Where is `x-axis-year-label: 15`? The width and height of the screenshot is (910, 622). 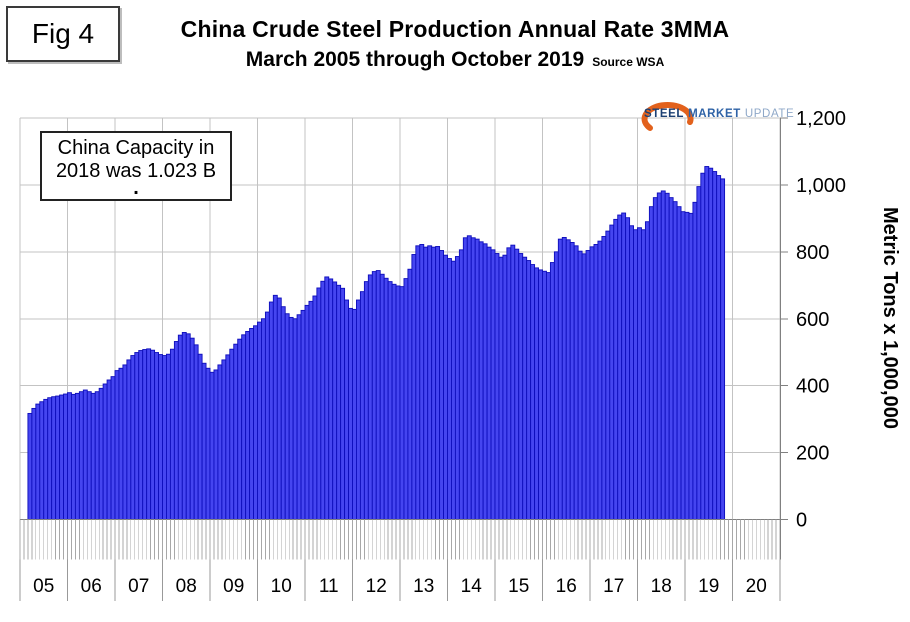 x-axis-year-label: 15 is located at coordinates (518, 586).